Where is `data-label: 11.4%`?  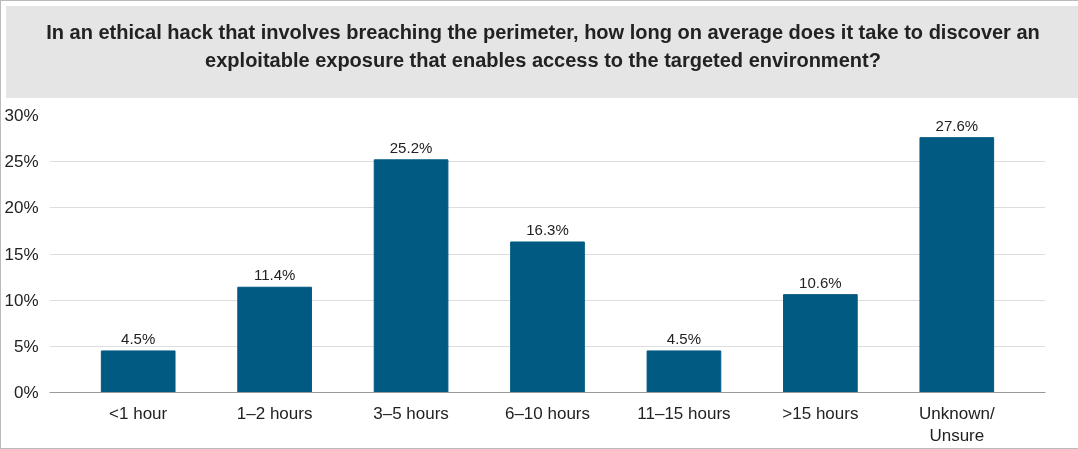 data-label: 11.4% is located at coordinates (274, 275).